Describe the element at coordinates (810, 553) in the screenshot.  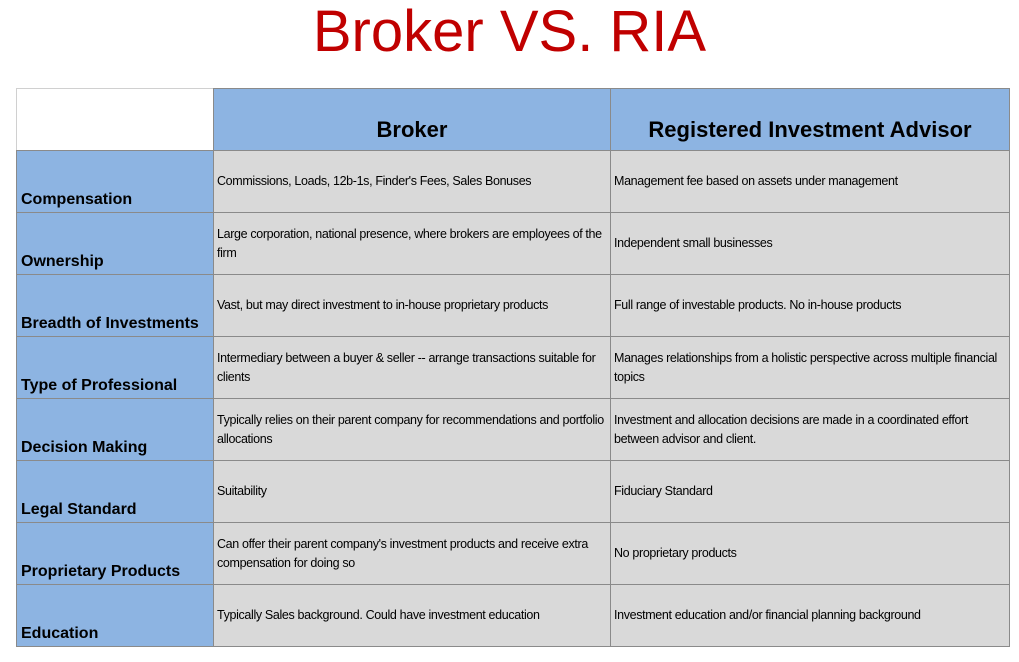
I see `ria-cell: No proprietary products` at that location.